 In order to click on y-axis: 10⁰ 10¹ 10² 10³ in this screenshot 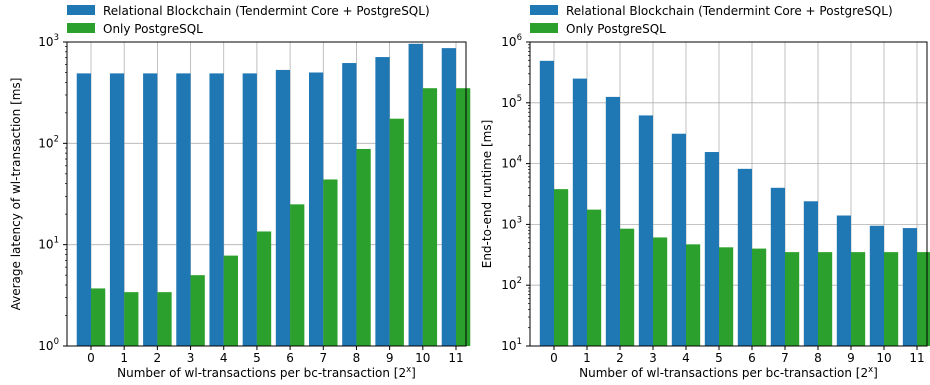, I will do `click(52, 193)`.